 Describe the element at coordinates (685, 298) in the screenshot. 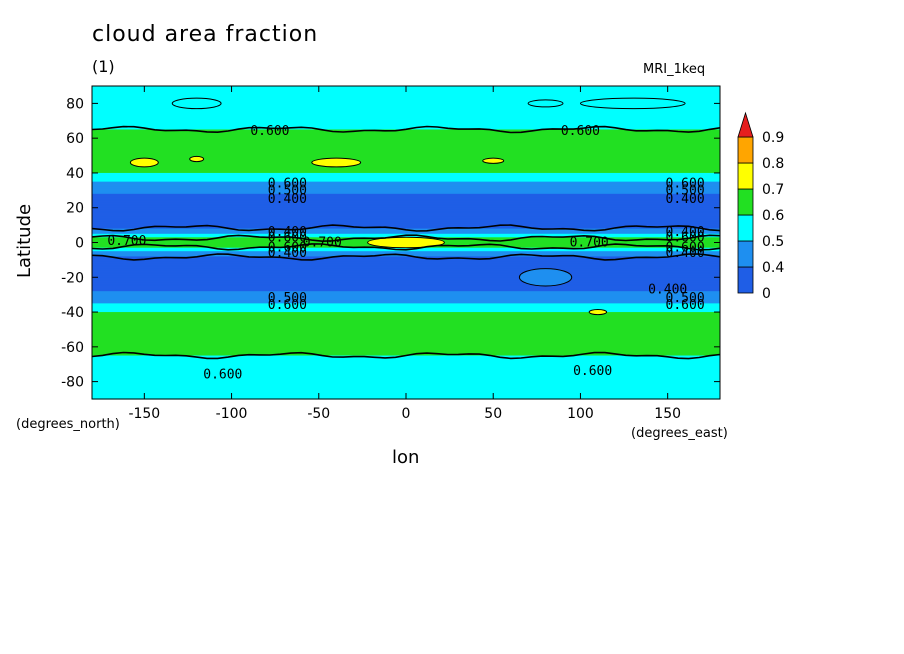

I see `contour-label: 0.500` at that location.